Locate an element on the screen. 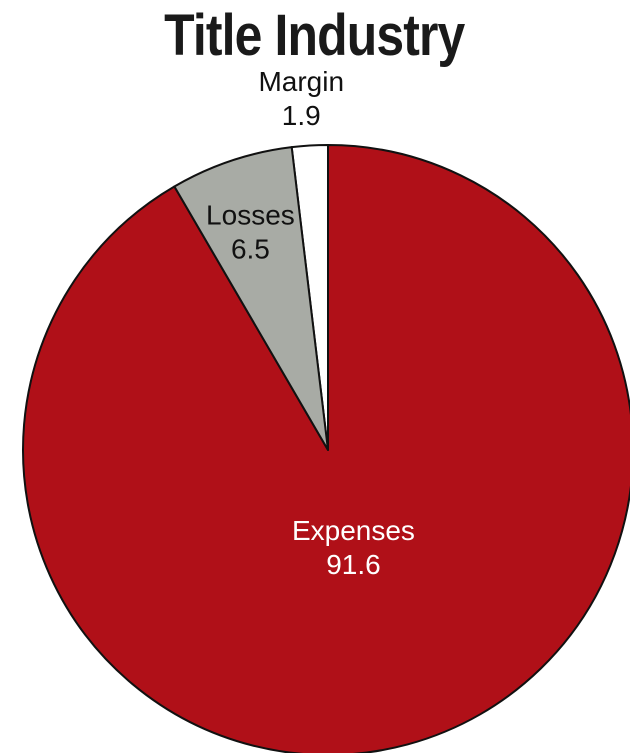  slice-label-losses: Losses is located at coordinates (250, 215).